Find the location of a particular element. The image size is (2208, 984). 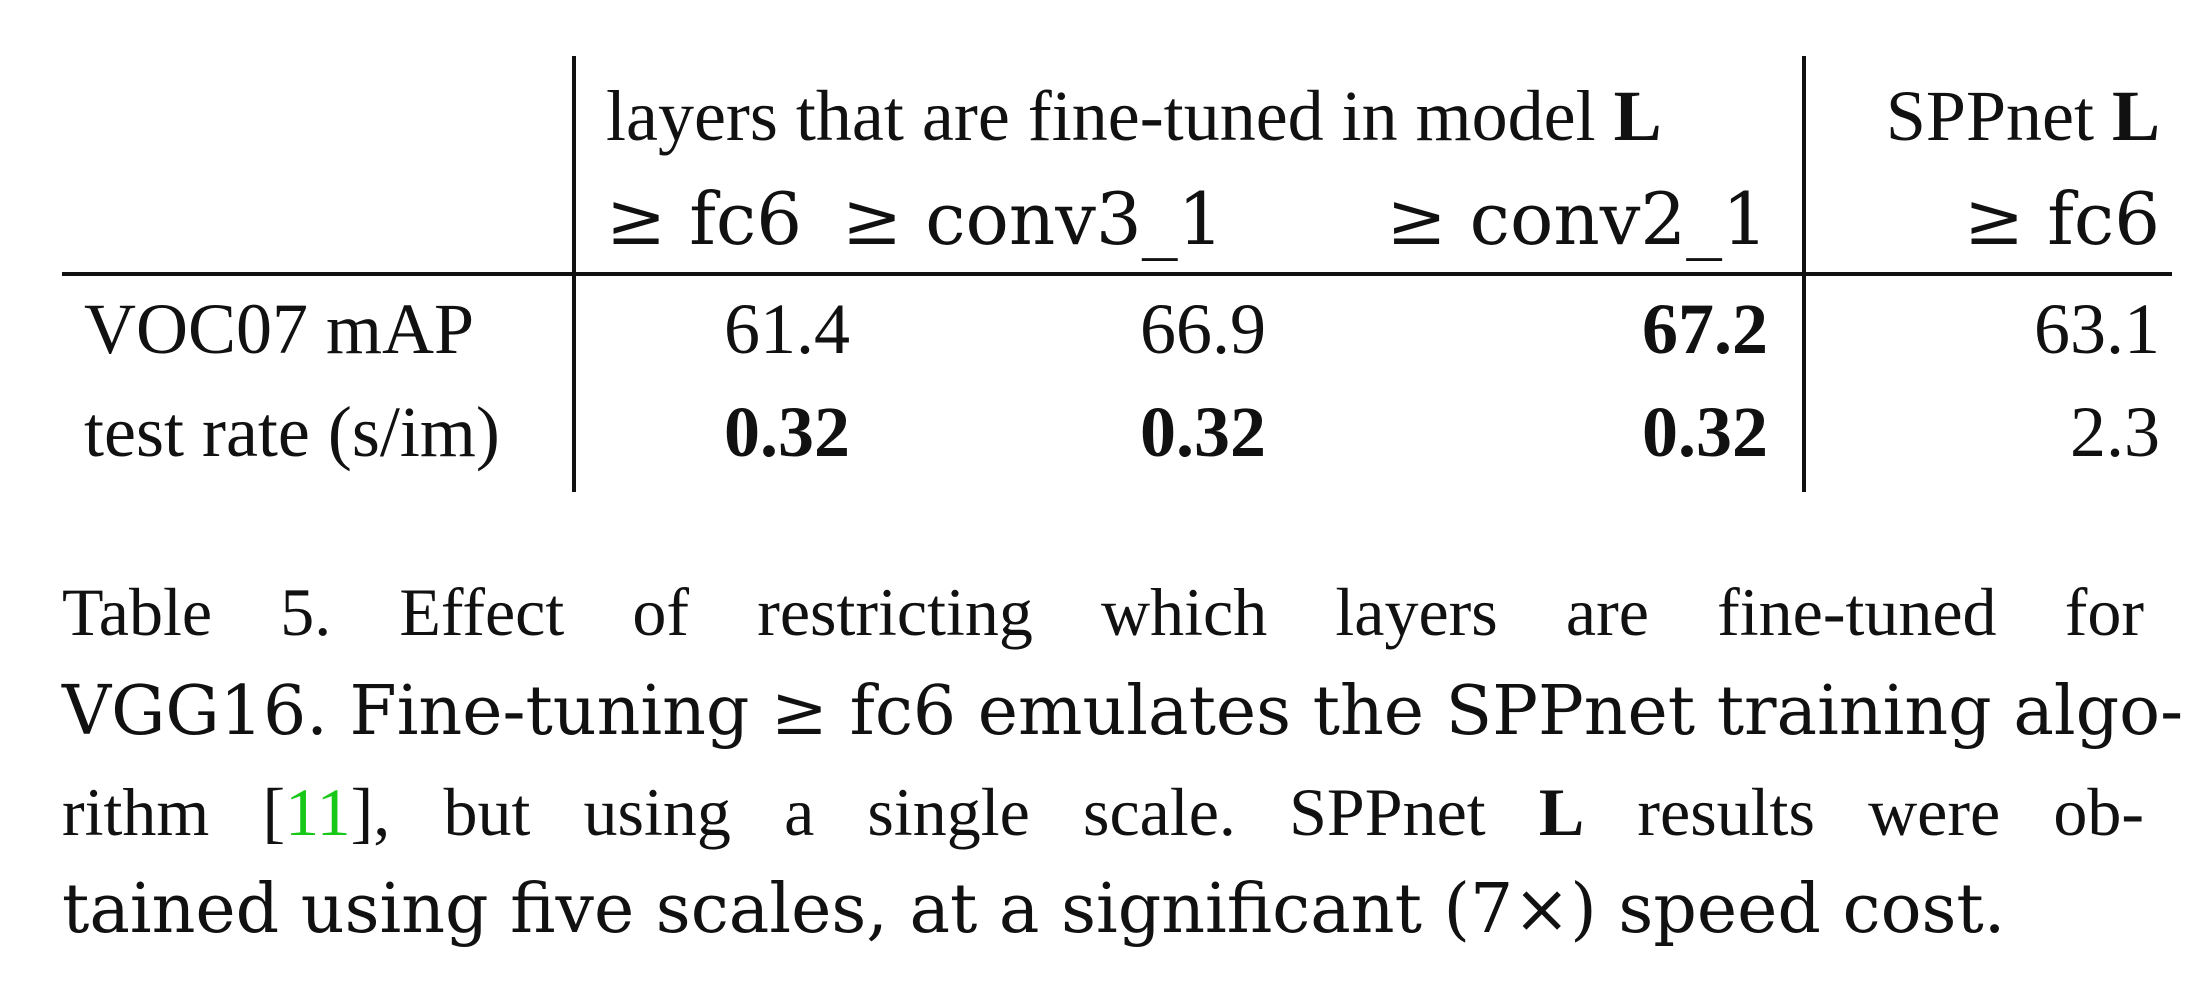

group-header-sppnet-model: L is located at coordinates (2135, 116).